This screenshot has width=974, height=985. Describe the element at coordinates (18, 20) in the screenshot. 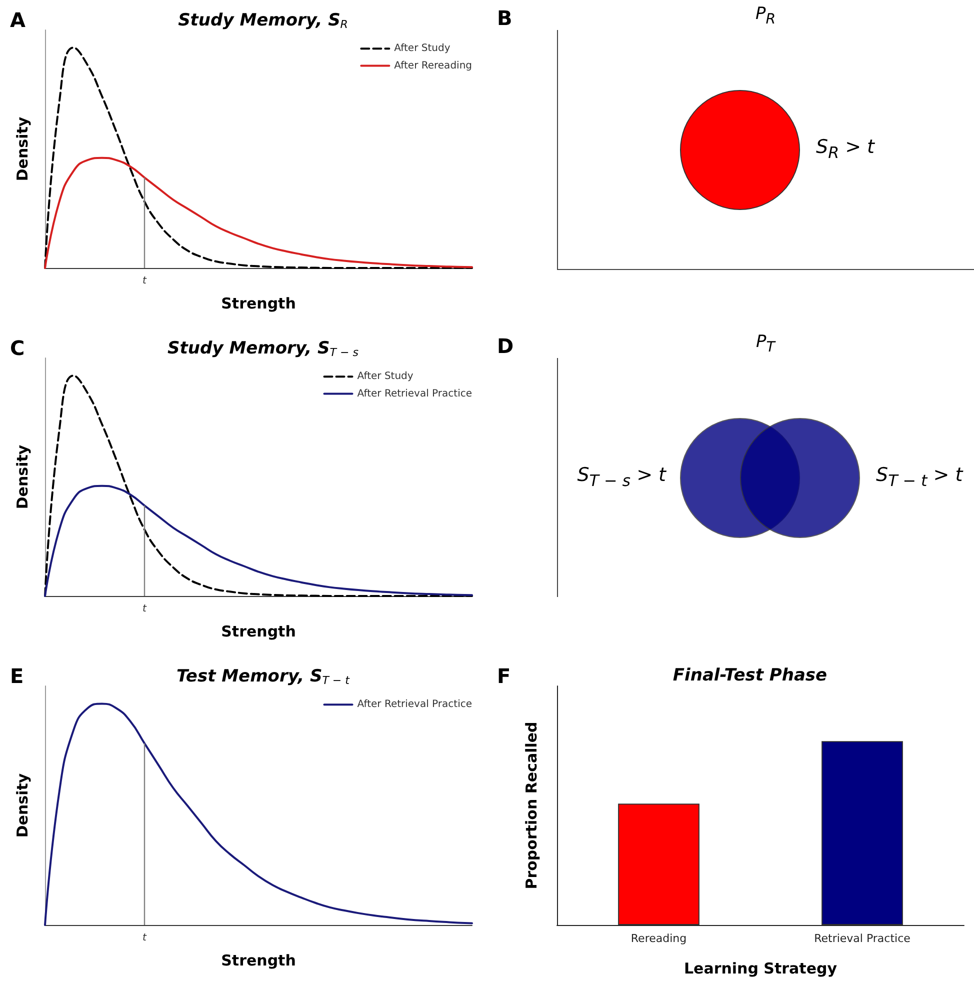

I see `text: A` at that location.